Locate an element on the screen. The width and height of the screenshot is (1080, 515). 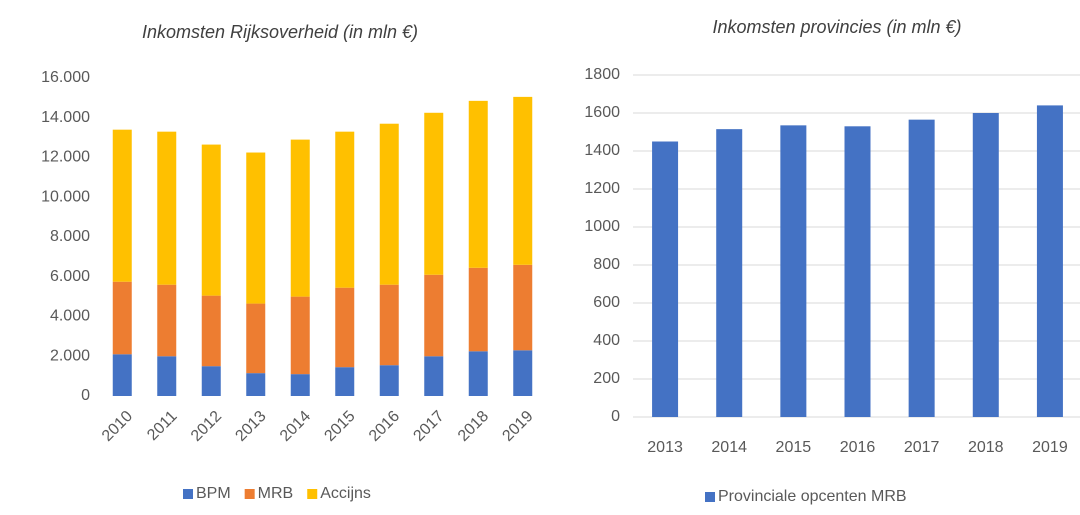
y-tick-label: 200 is located at coordinates (606, 378).